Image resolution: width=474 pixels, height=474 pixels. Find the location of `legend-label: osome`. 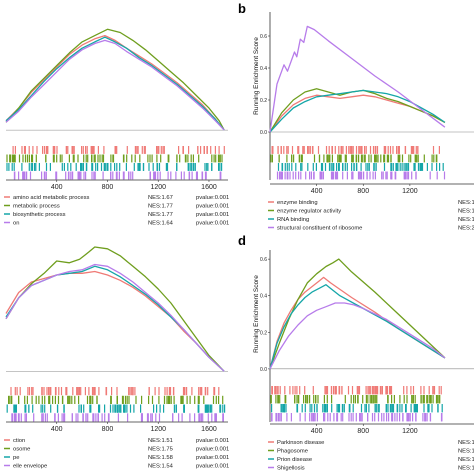

legend-label: osome is located at coordinates (21, 450).